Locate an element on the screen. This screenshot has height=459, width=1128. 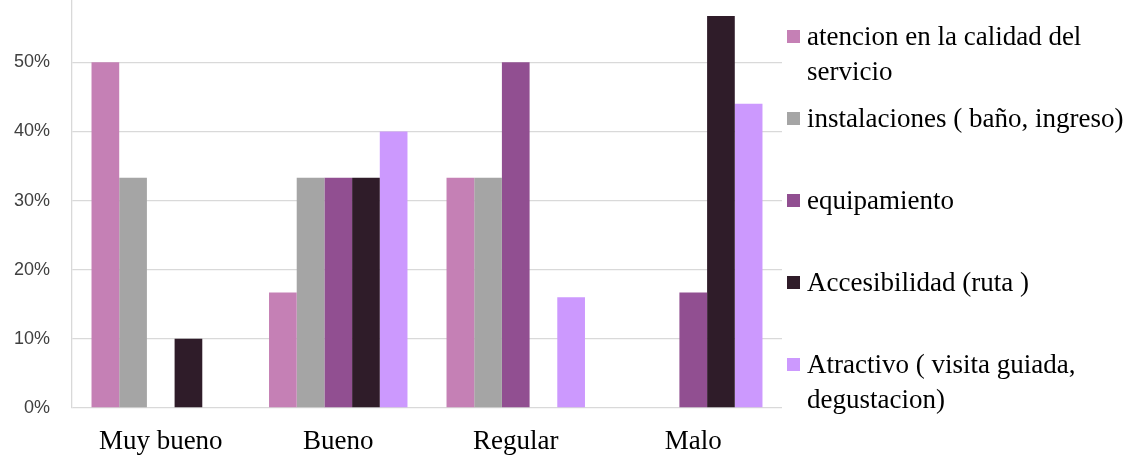
y-tick-label: 40% is located at coordinates (31, 130).